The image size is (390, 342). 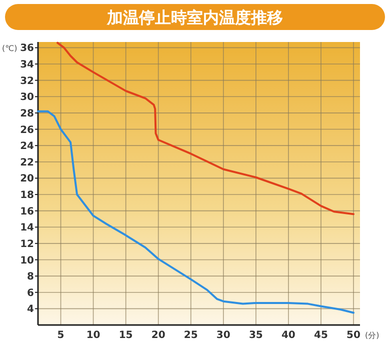 I want to click on y-tick-label: 8, so click(x=30, y=277).